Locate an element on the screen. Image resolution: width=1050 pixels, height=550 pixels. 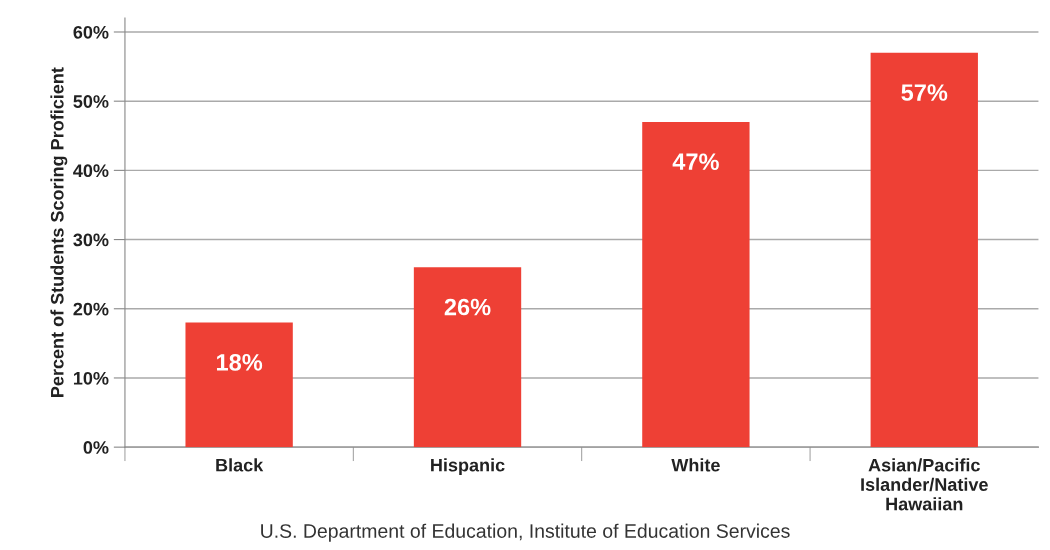
y-tick-label: 20% is located at coordinates (91, 309).